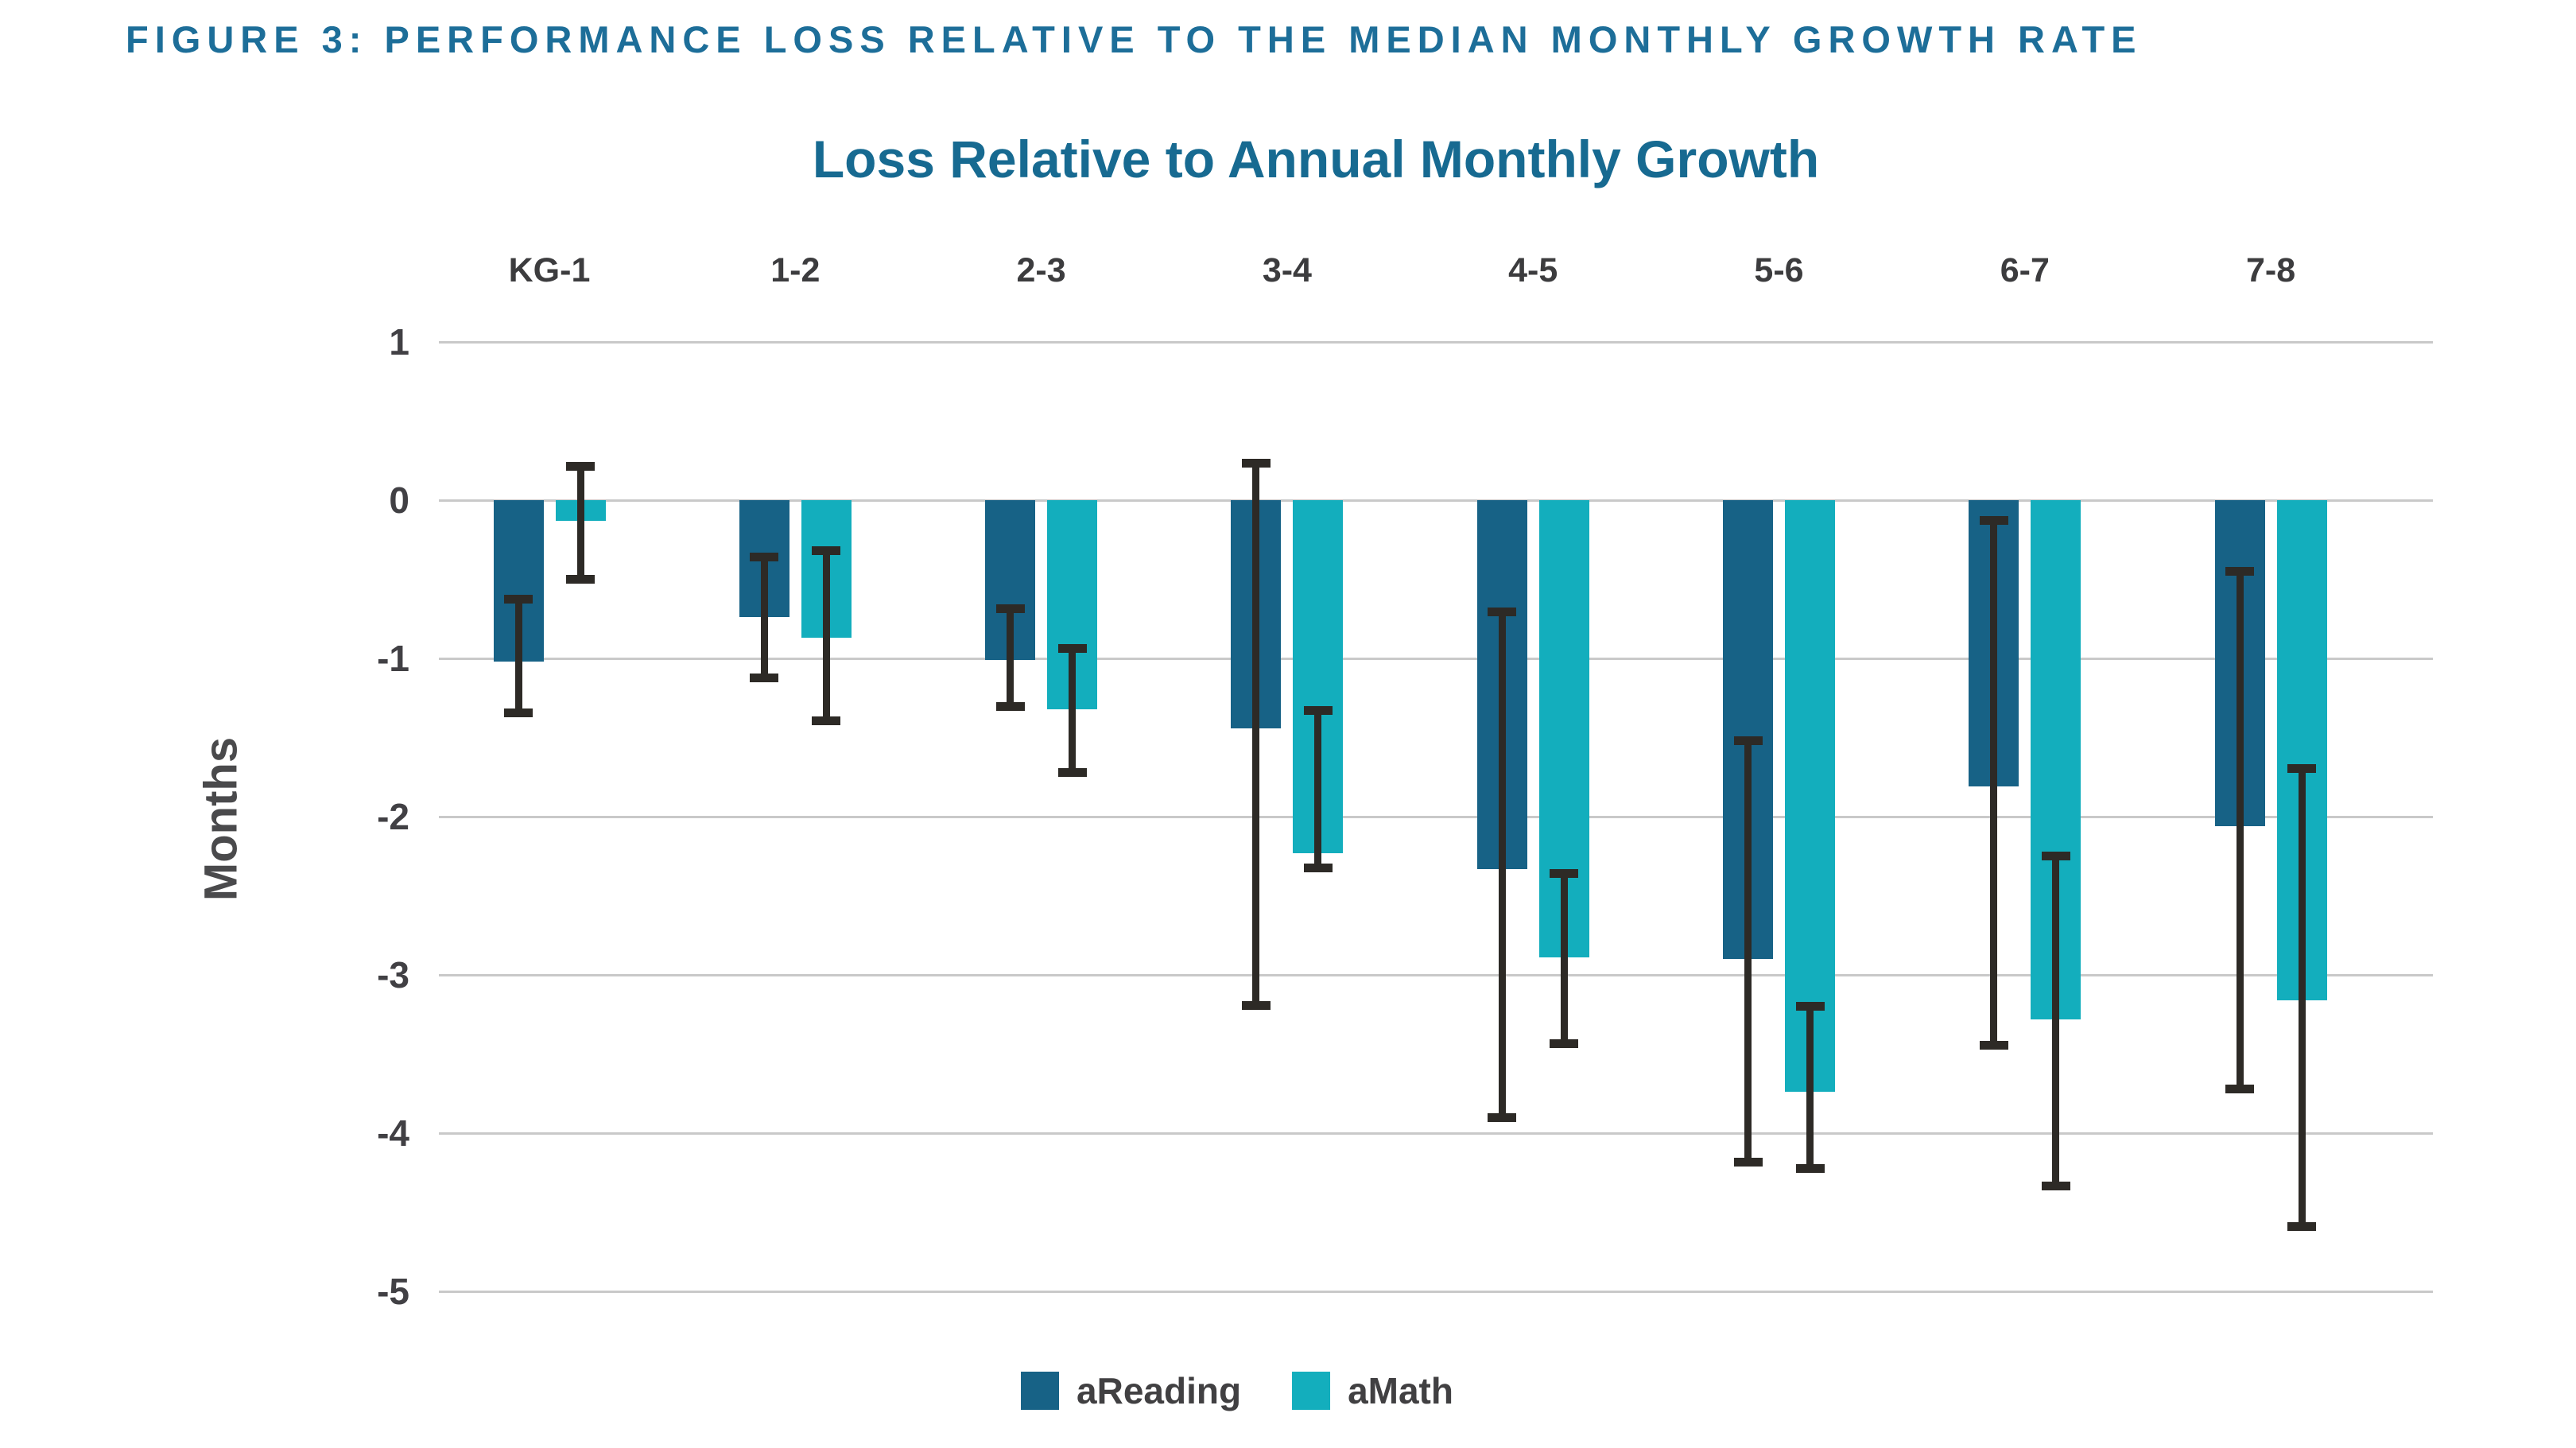 The image size is (2576, 1448). What do you see at coordinates (1287, 270) in the screenshot?
I see `x-tick-label: 3-4` at bounding box center [1287, 270].